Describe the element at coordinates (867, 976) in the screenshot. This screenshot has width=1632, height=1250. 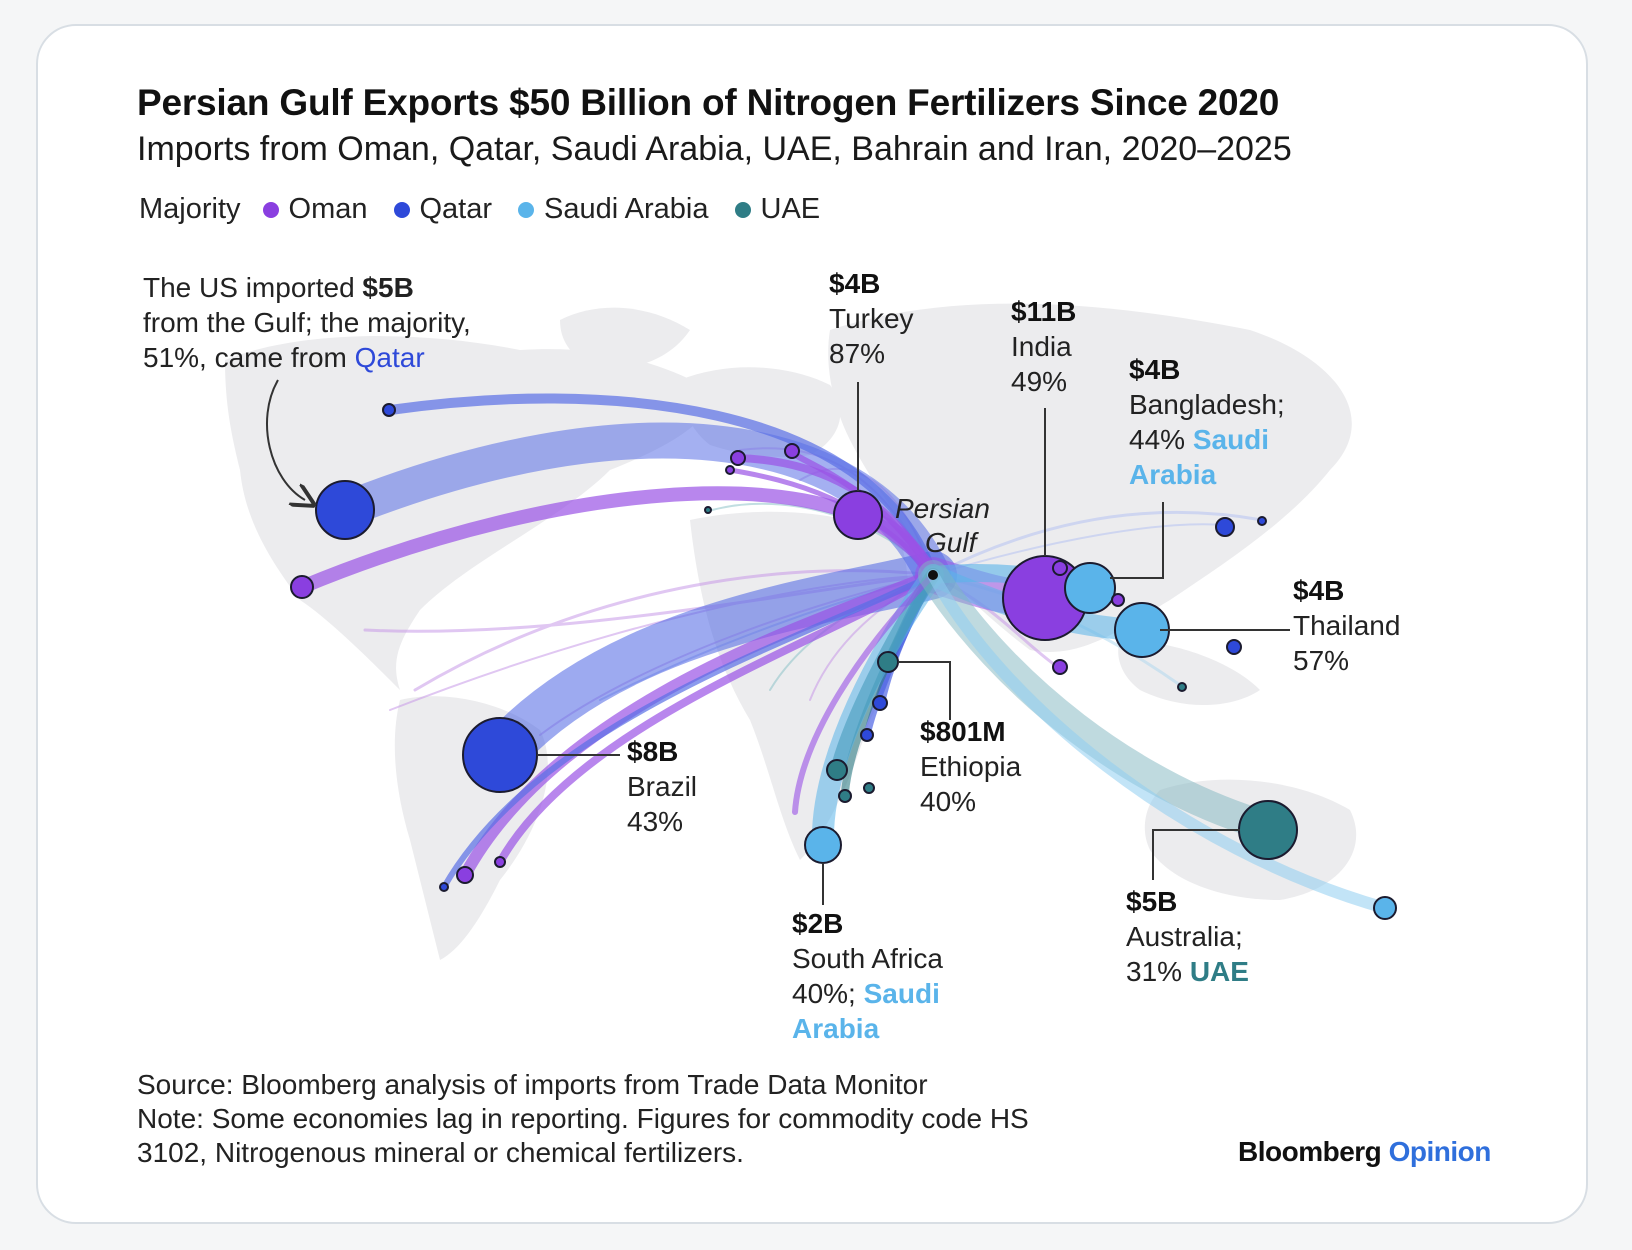
I see `label-south-africa: $2B South Africa 40%; Saudi Arabia` at that location.